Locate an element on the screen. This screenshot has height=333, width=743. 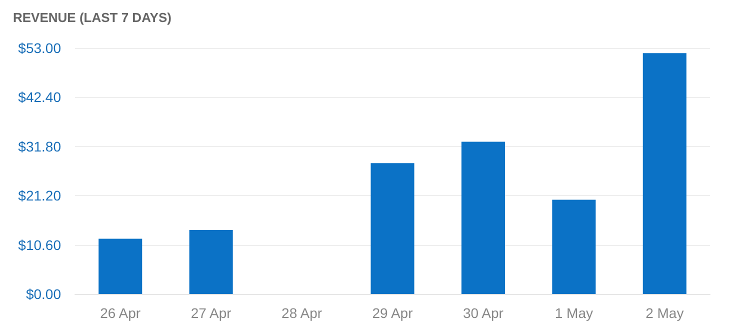
y-tick-label: $10.60 is located at coordinates (40, 244).